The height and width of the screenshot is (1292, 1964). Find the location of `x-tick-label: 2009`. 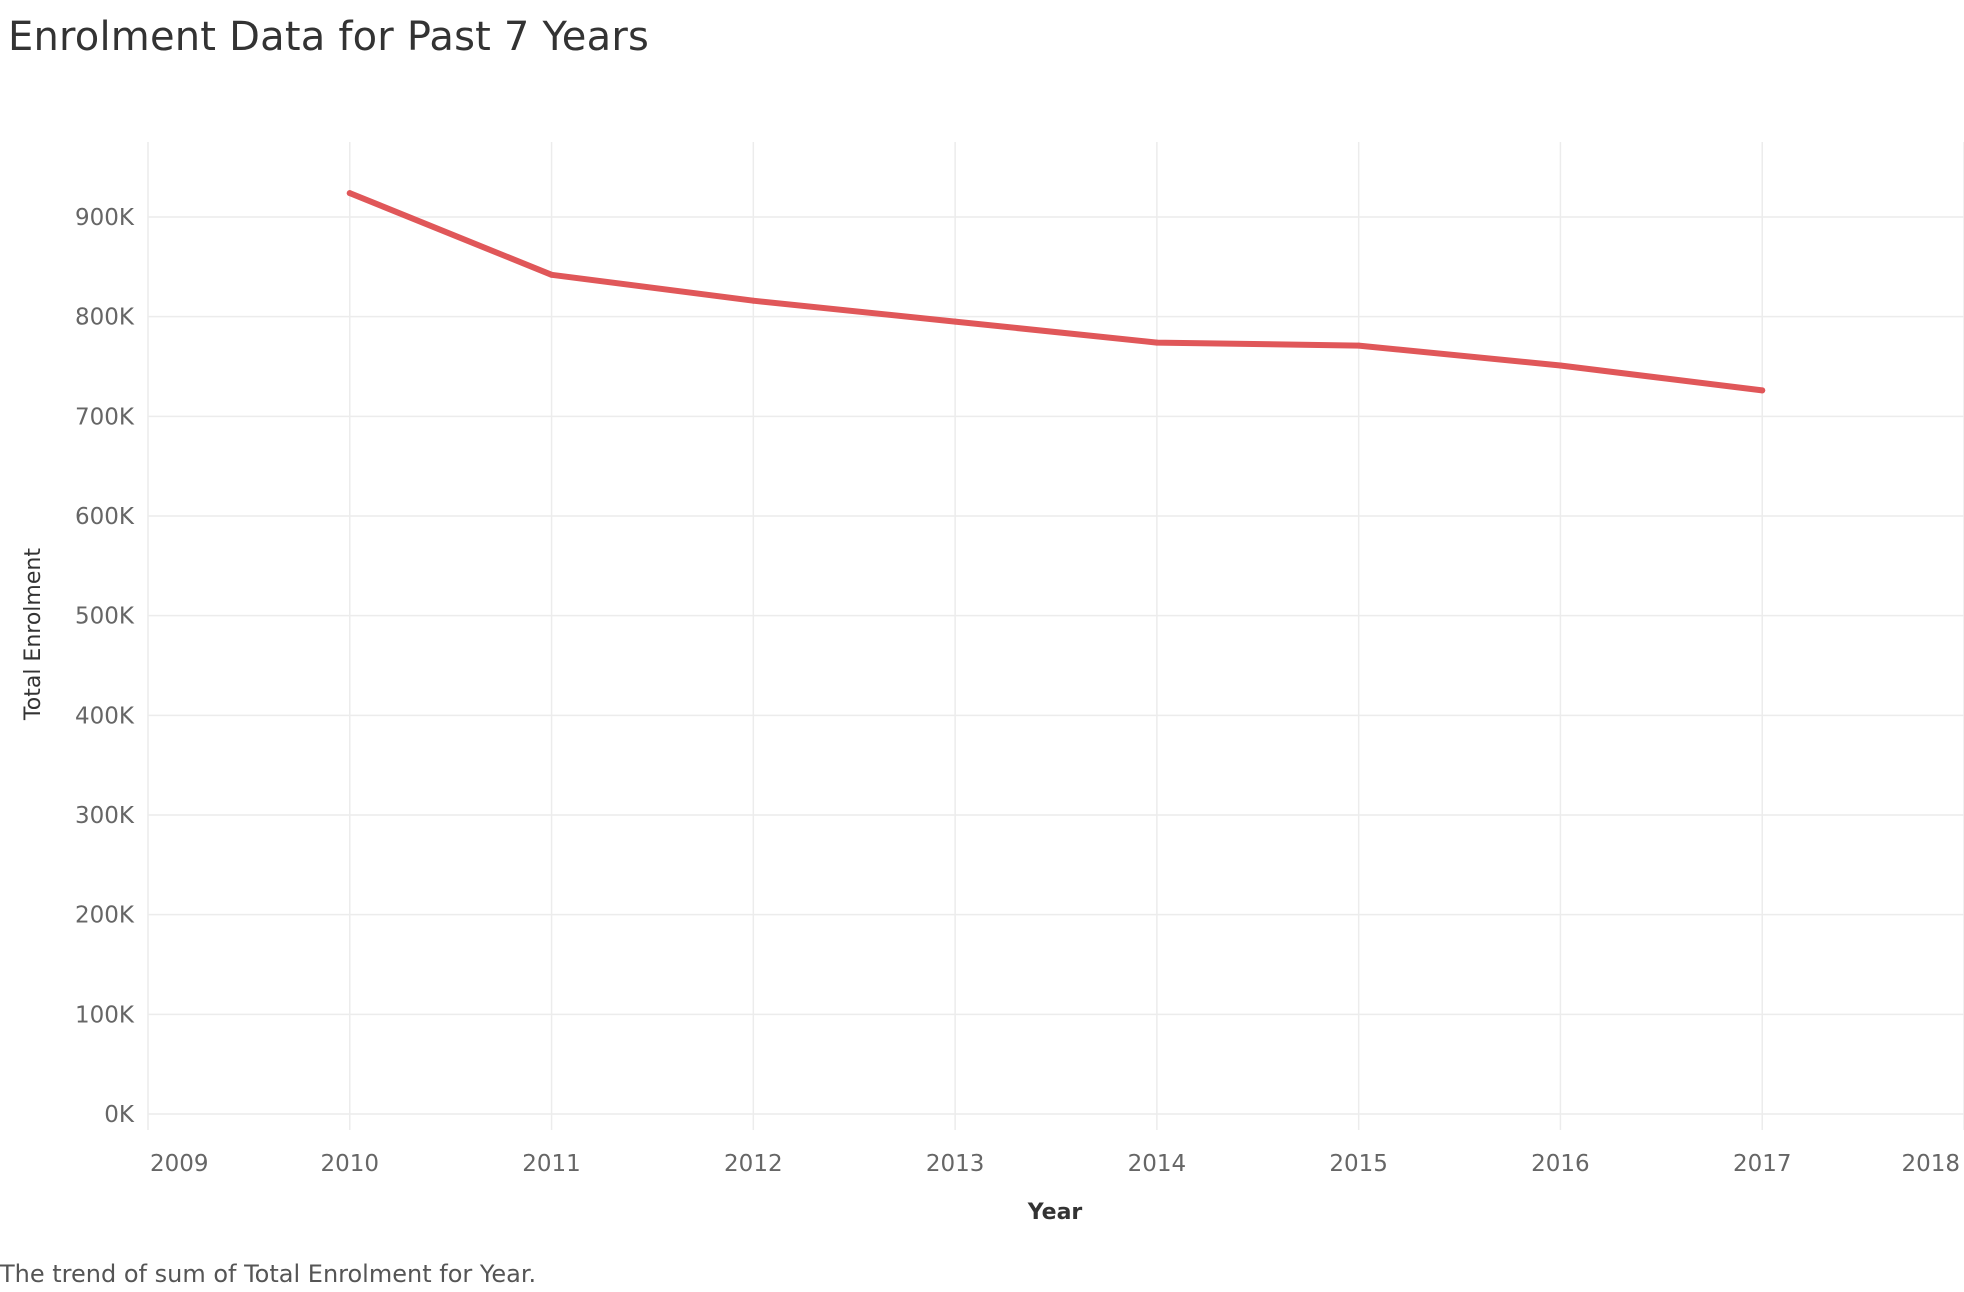

x-tick-label: 2009 is located at coordinates (179, 1164).